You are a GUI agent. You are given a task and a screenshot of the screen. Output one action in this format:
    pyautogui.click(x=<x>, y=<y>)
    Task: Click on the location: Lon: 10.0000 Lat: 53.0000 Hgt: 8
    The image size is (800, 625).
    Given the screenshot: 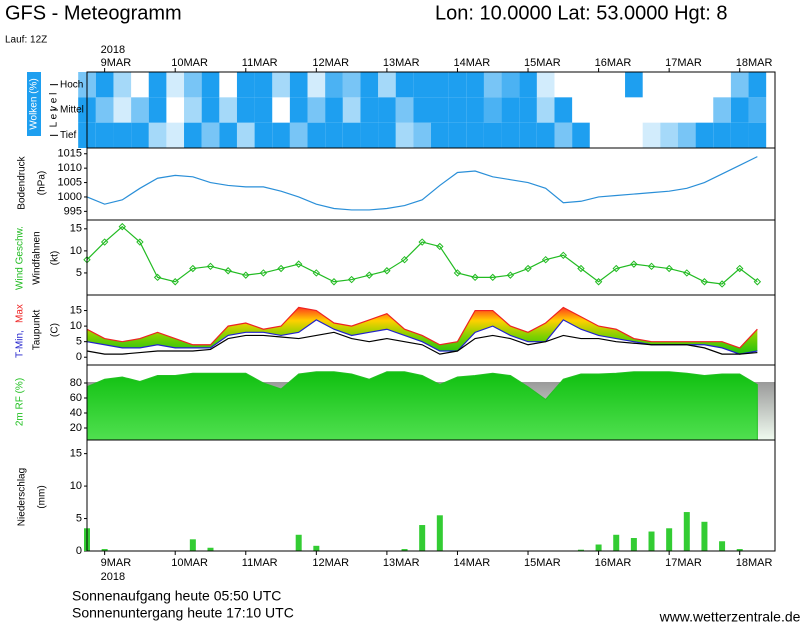 What is the action you would take?
    pyautogui.click(x=581, y=13)
    